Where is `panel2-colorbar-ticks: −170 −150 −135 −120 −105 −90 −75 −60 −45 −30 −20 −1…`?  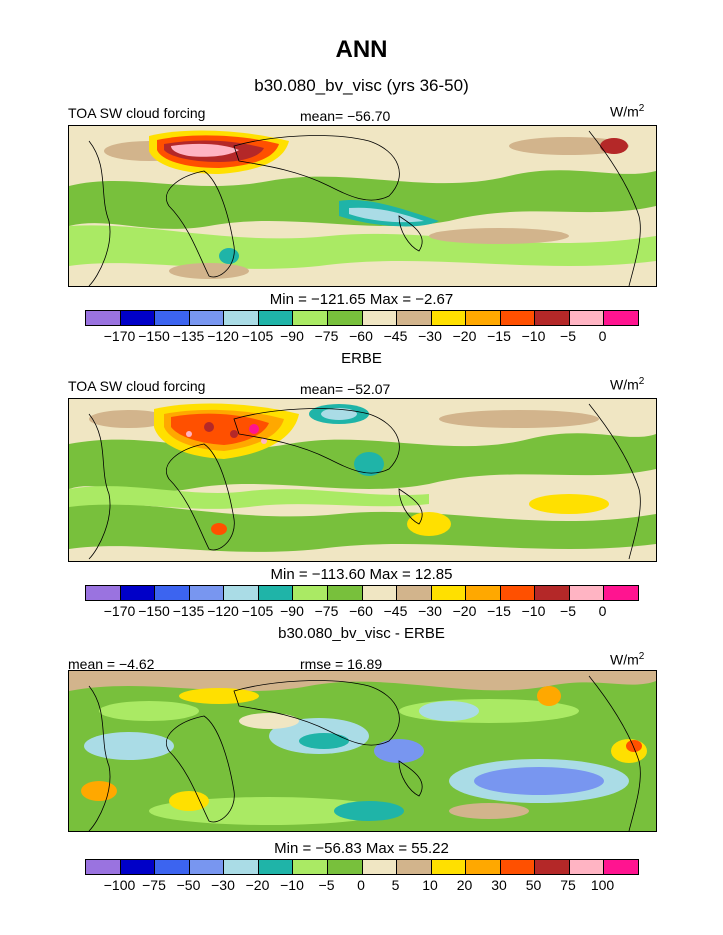
panel2-colorbar-ticks: −170 −150 −135 −120 −105 −90 −75 −60 −45 −30 −20 −1… is located at coordinates (361, 612).